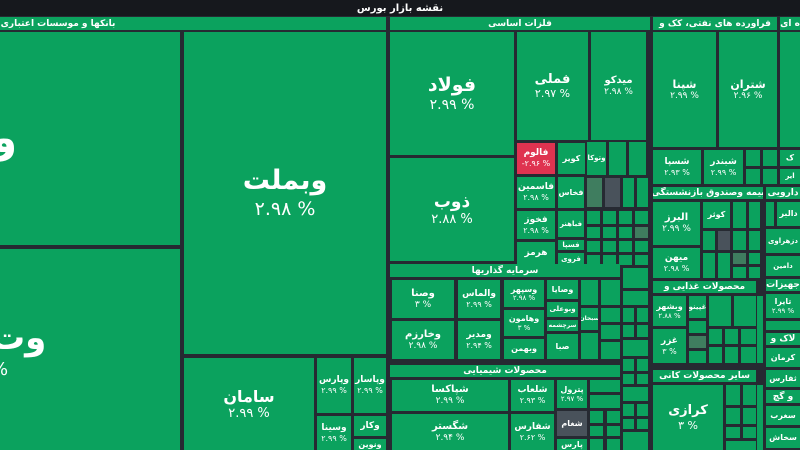  Describe the element at coordinates (637, 158) in the screenshot. I see `tile-metals-8-anon` at that location.